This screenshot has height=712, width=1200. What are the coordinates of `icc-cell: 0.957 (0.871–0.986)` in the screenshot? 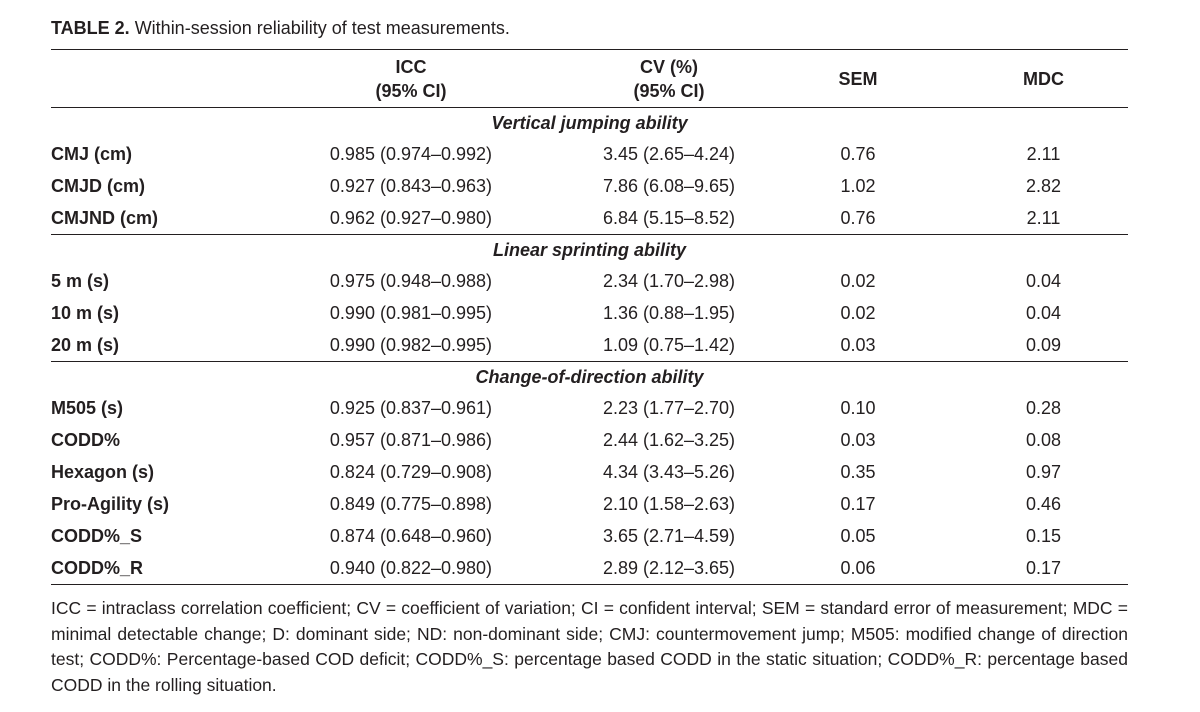 It's located at (411, 440).